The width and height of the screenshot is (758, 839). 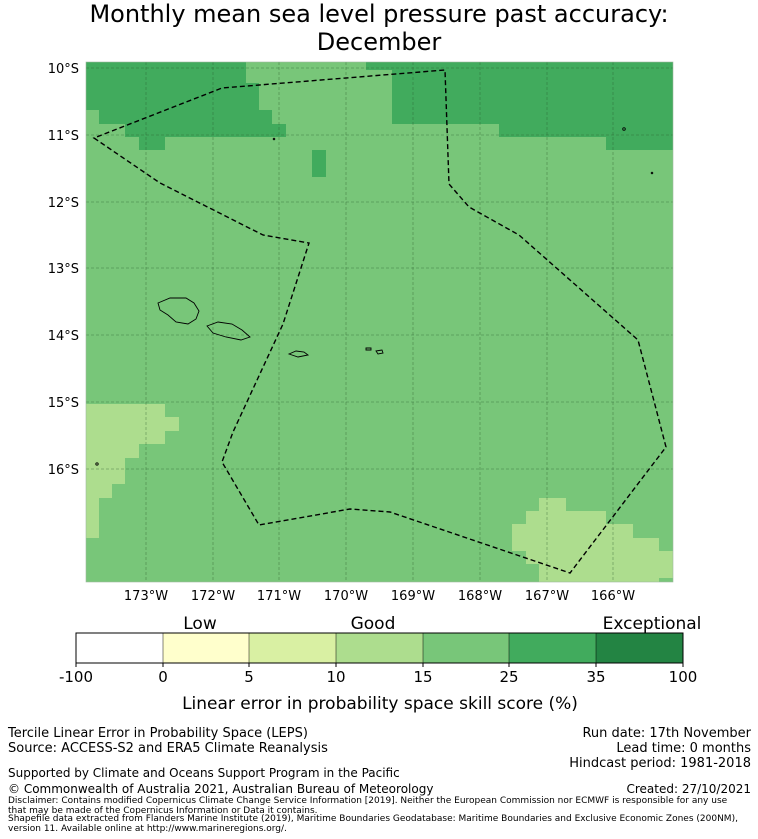 I want to click on good-skill-region-southeast, so click(x=592, y=540).